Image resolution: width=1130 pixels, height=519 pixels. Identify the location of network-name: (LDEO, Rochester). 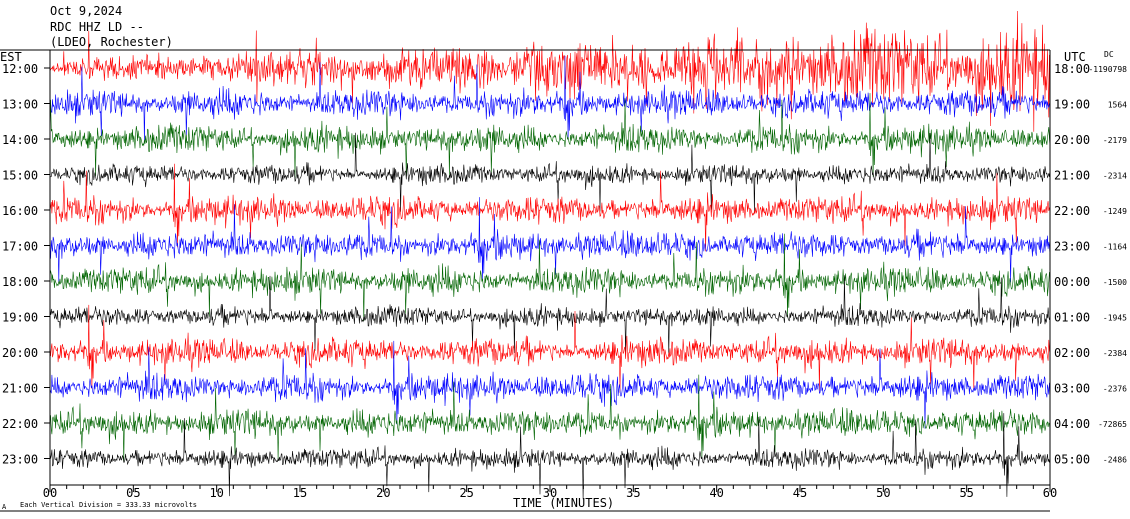
(111, 42).